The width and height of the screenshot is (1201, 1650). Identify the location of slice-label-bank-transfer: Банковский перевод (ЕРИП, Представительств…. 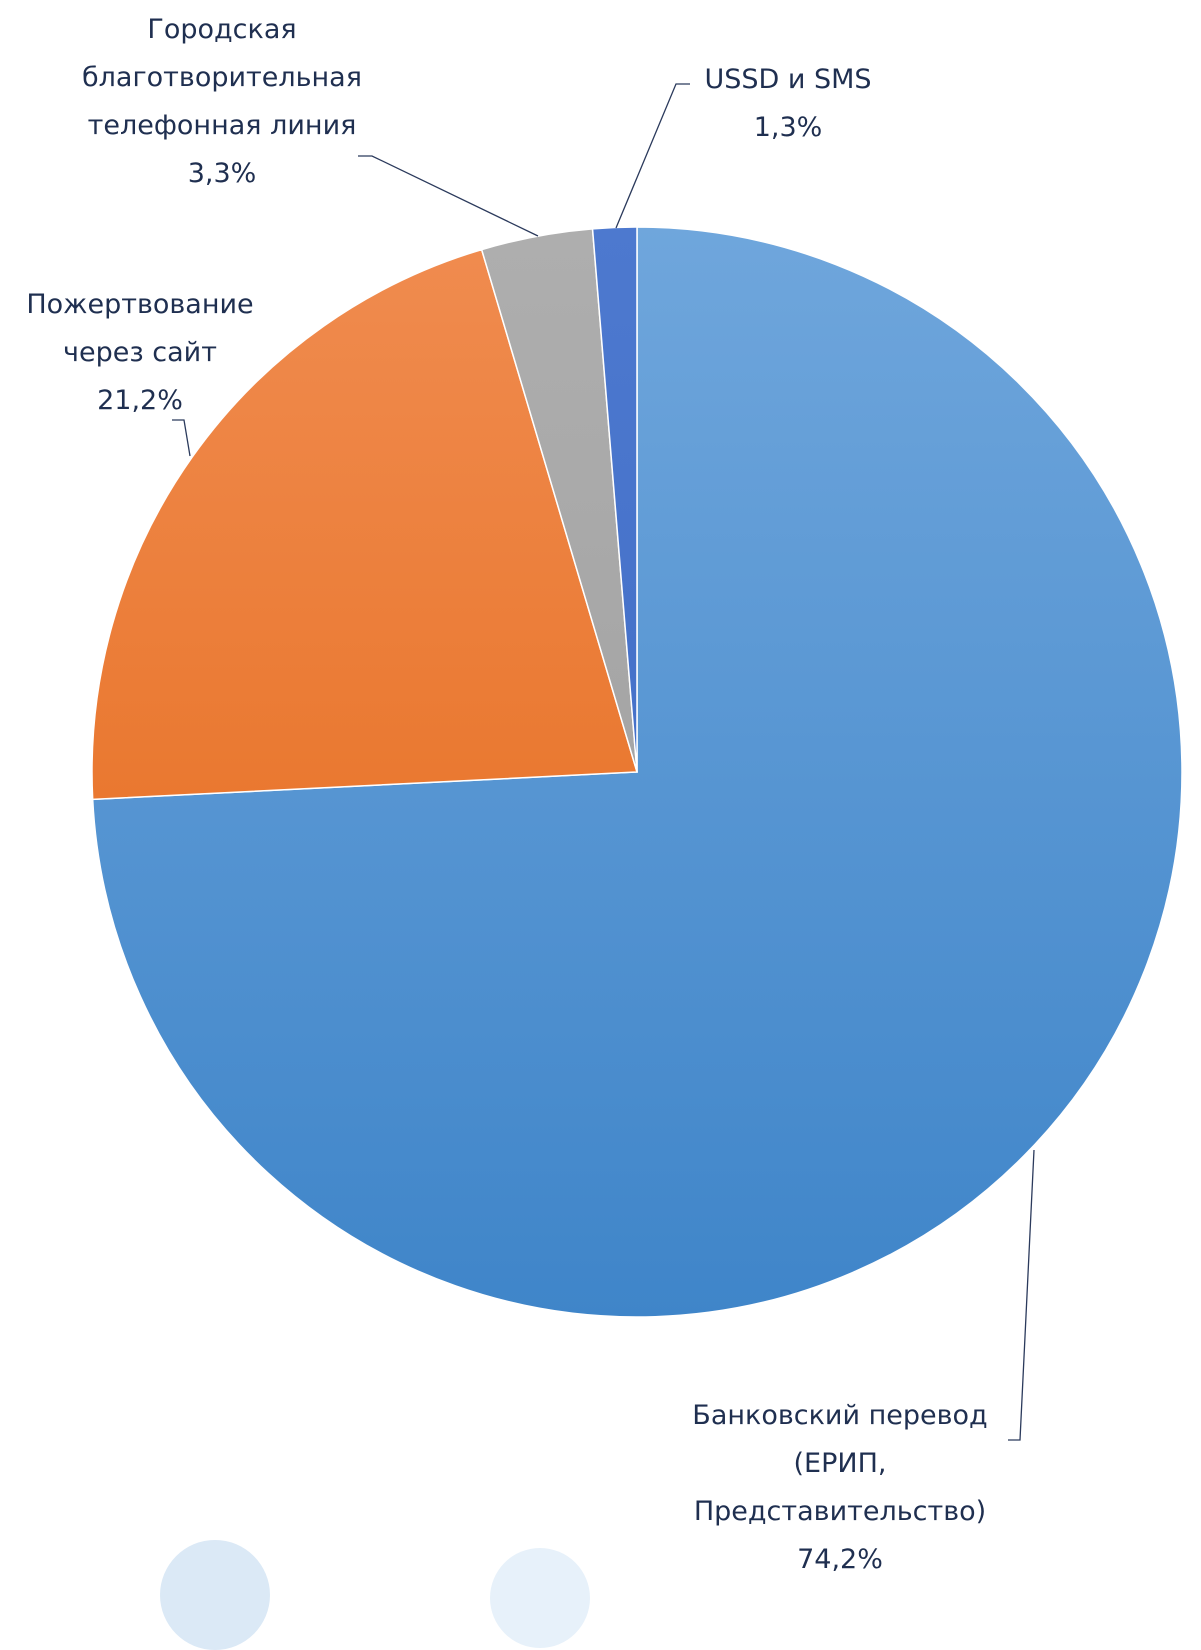
(839, 1487).